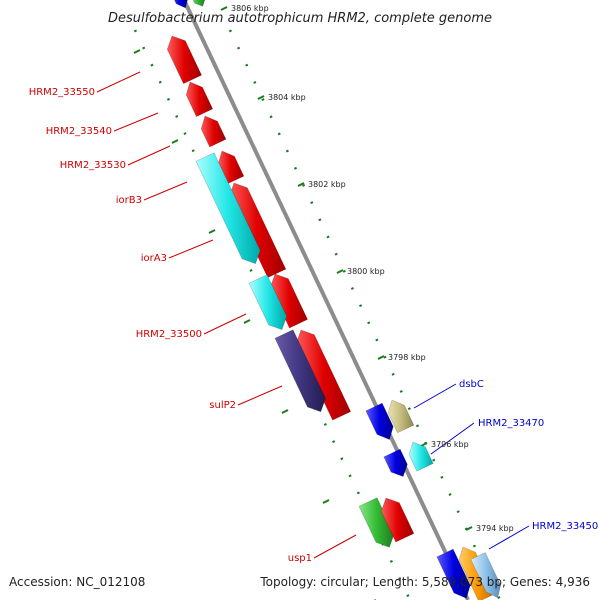  Describe the element at coordinates (379, 421) in the screenshot. I see `gene-arrow-dsbc` at that location.